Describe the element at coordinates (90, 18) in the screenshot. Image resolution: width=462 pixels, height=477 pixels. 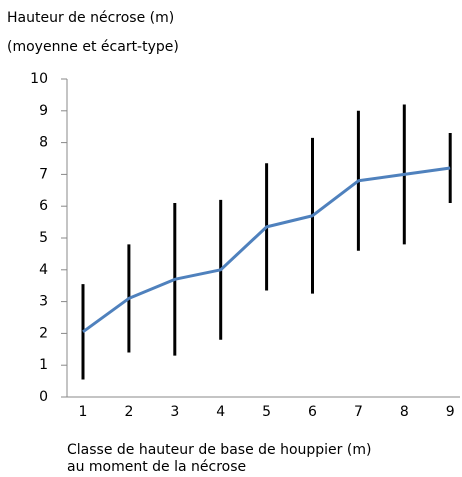
I see `chart-title: Hauteur de nécrose (m)` at that location.